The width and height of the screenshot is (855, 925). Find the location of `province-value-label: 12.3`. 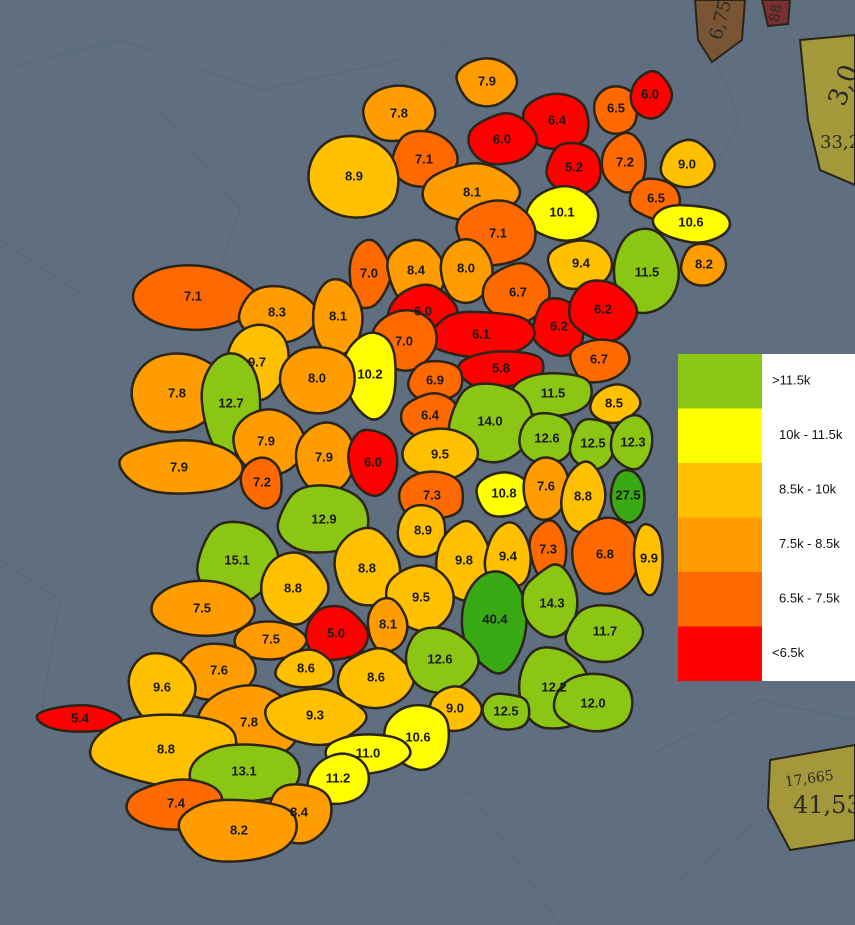

province-value-label: 12.3 is located at coordinates (632, 441).